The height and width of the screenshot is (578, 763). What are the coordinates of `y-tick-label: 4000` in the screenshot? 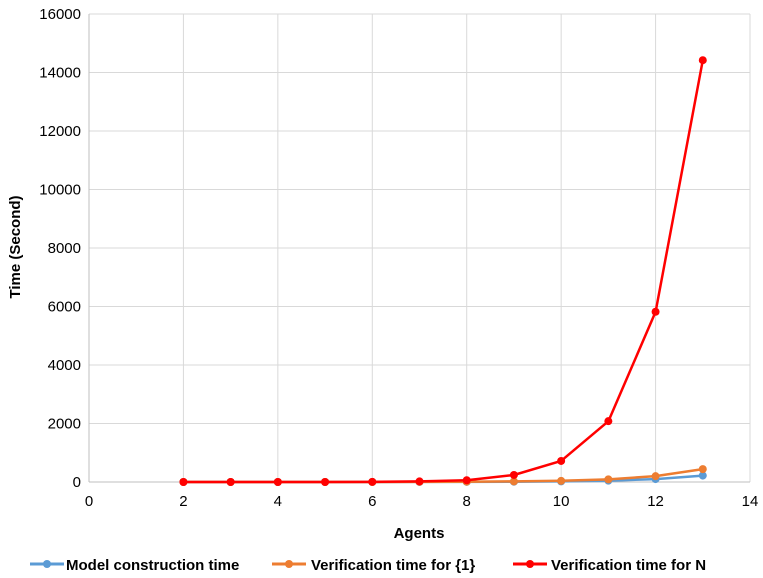 It's located at (64, 365).